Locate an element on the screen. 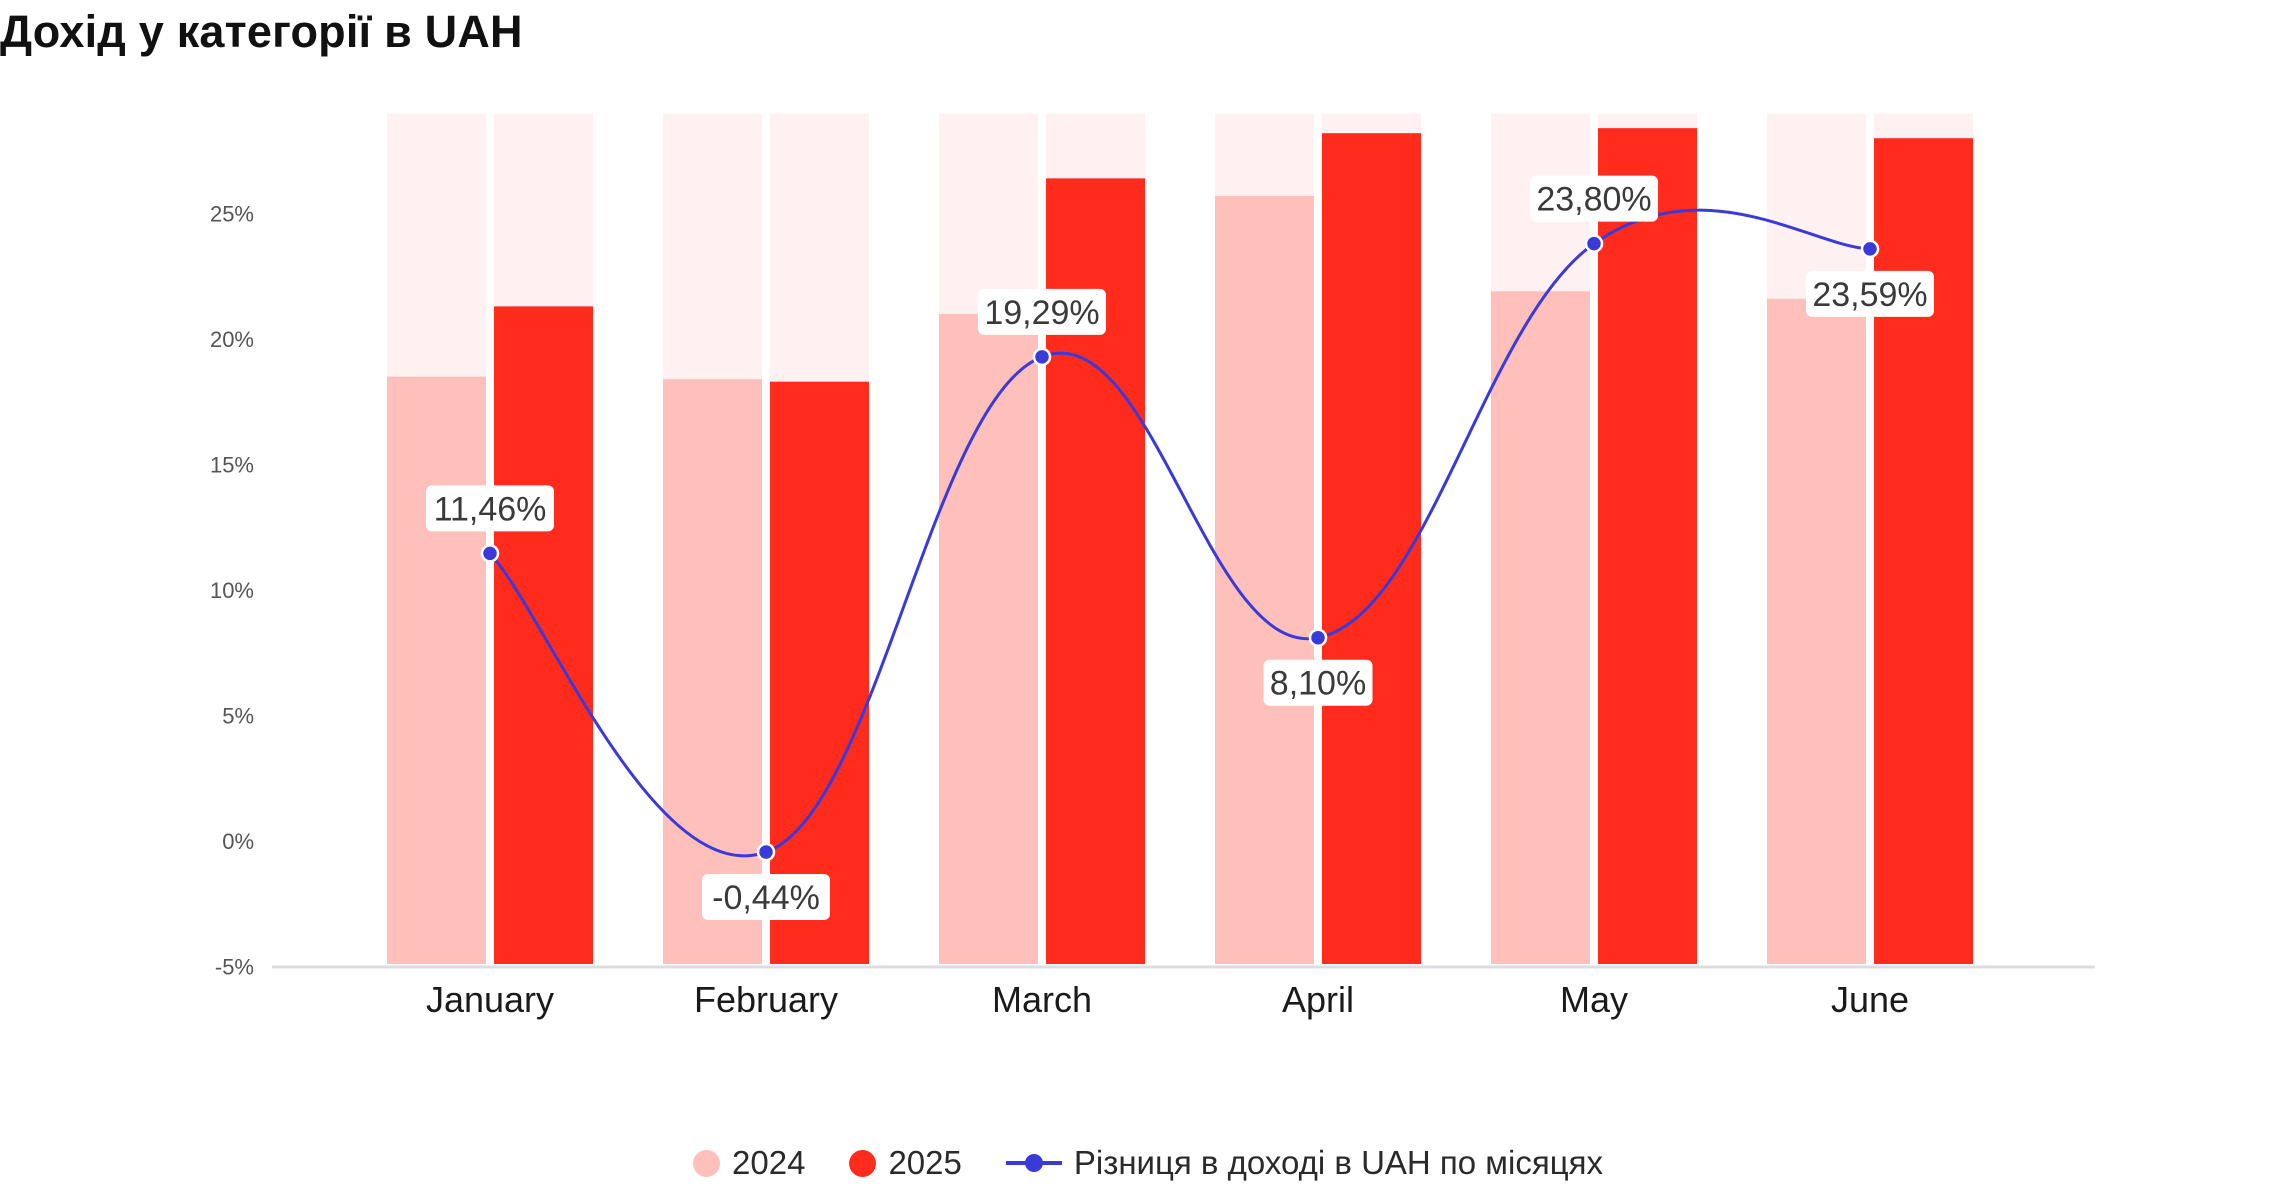 The height and width of the screenshot is (1194, 2296). data-label: 11,46% is located at coordinates (490, 508).